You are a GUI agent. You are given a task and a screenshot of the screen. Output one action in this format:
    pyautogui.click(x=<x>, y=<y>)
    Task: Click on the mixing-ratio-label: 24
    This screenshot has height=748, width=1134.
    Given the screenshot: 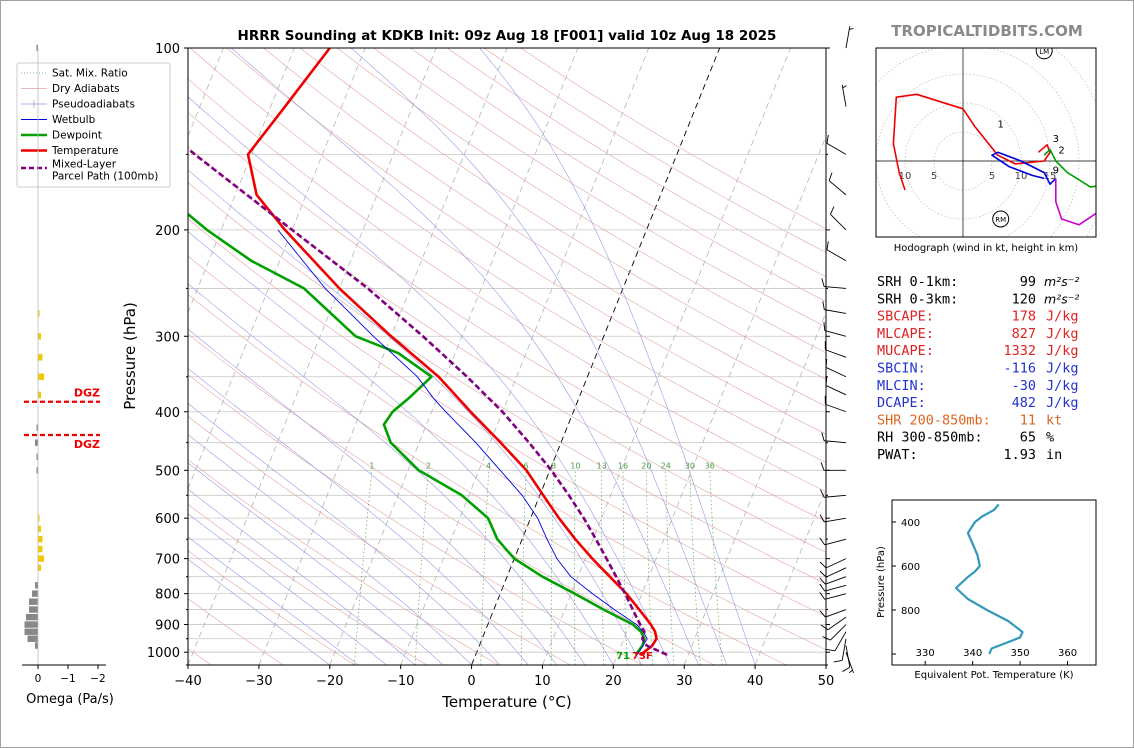 What is the action you would take?
    pyautogui.click(x=666, y=465)
    